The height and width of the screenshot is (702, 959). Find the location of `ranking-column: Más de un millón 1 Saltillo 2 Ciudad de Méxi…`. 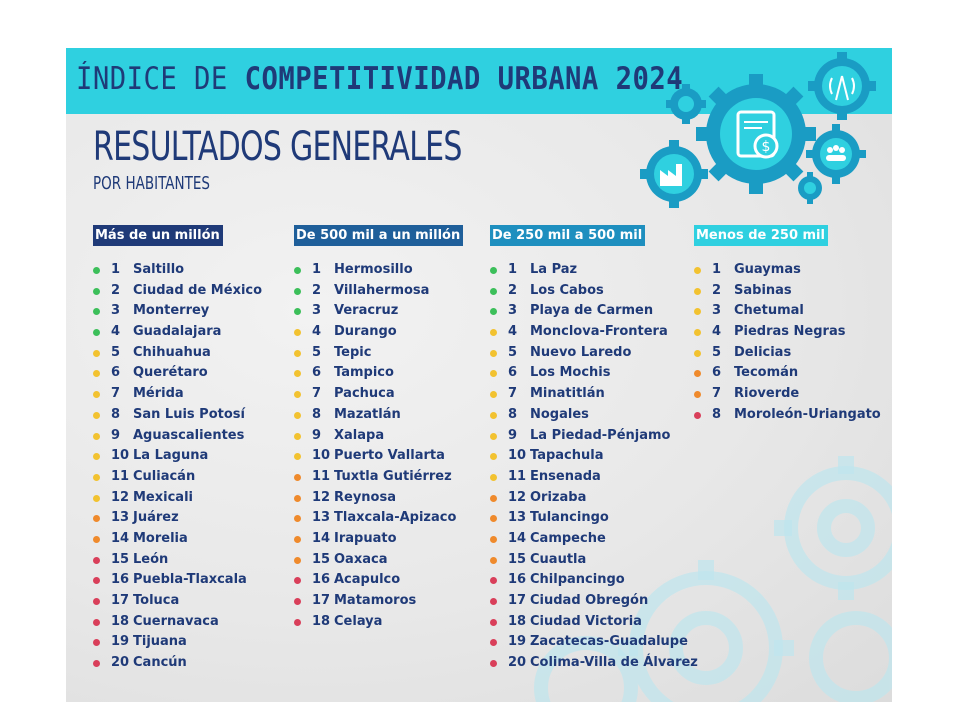

ranking-column: Más de un millón 1 Saltillo 2 Ciudad de Méxi… is located at coordinates (177, 449).